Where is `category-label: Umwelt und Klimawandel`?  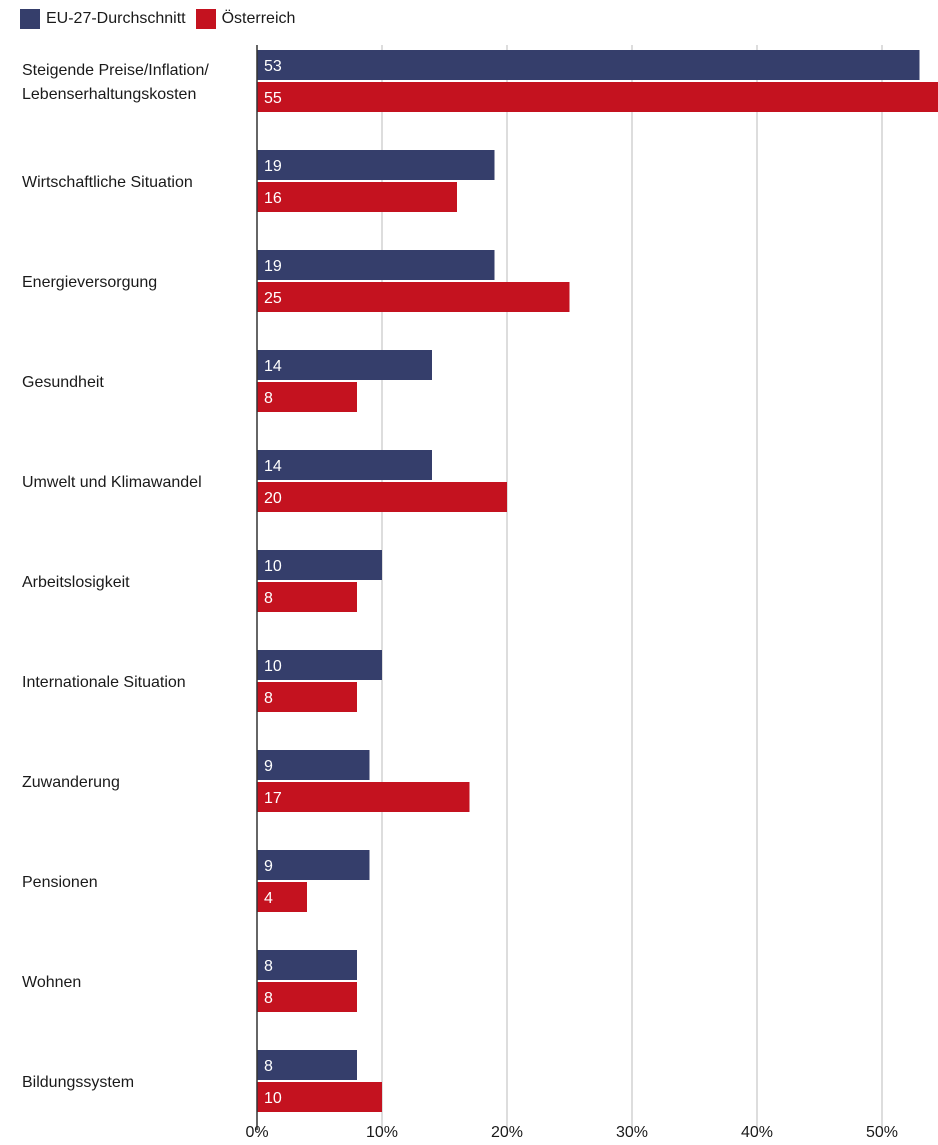
category-label: Umwelt und Klimawandel is located at coordinates (112, 482).